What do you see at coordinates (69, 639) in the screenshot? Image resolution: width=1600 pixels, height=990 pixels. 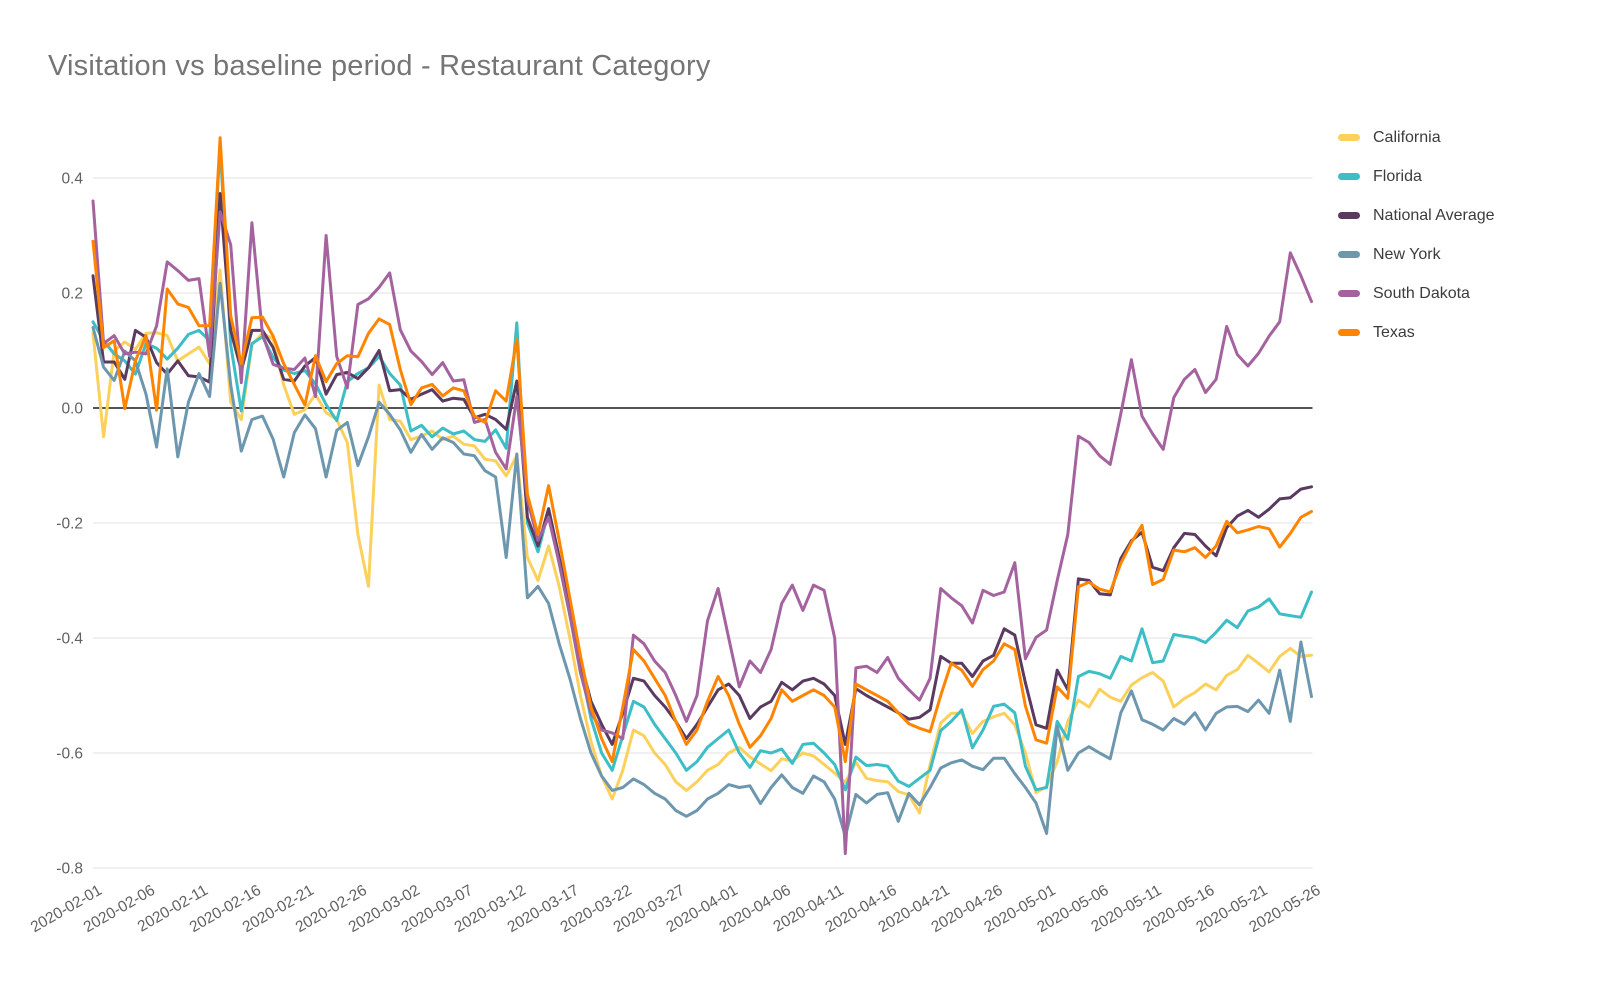 I see `y-axis-tick-label: -0.4` at bounding box center [69, 639].